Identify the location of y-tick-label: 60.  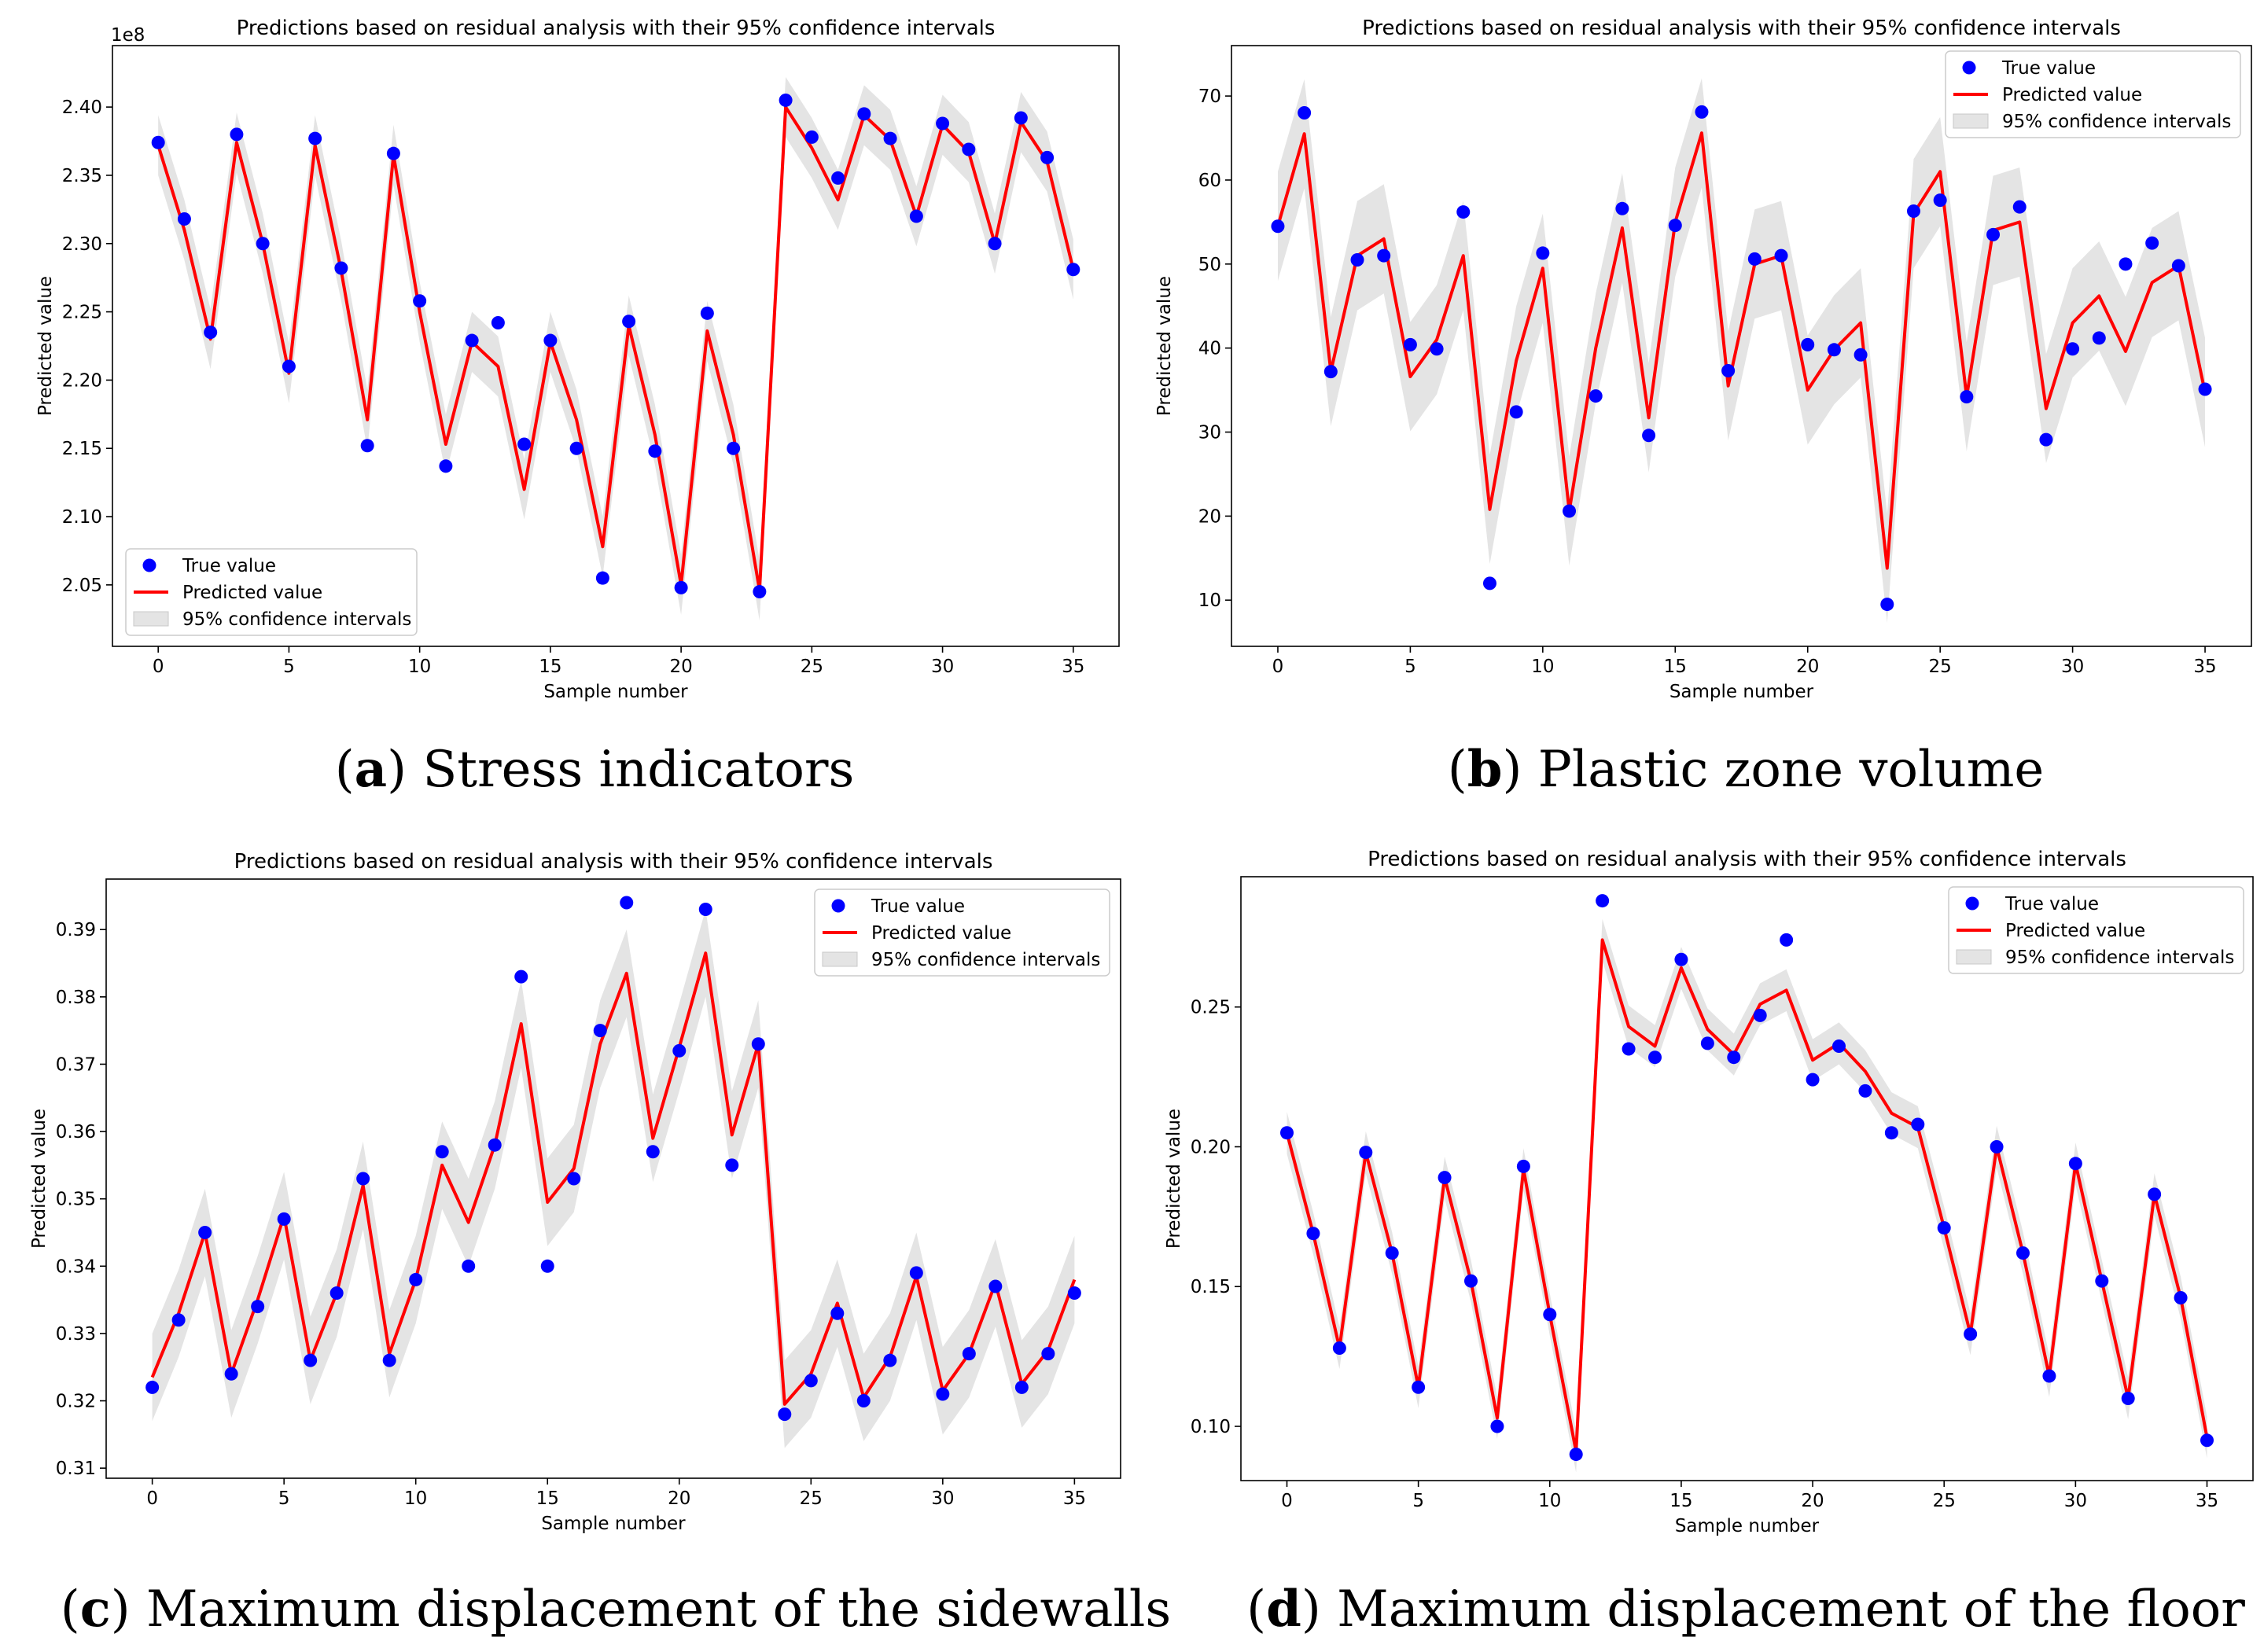
(1209, 181).